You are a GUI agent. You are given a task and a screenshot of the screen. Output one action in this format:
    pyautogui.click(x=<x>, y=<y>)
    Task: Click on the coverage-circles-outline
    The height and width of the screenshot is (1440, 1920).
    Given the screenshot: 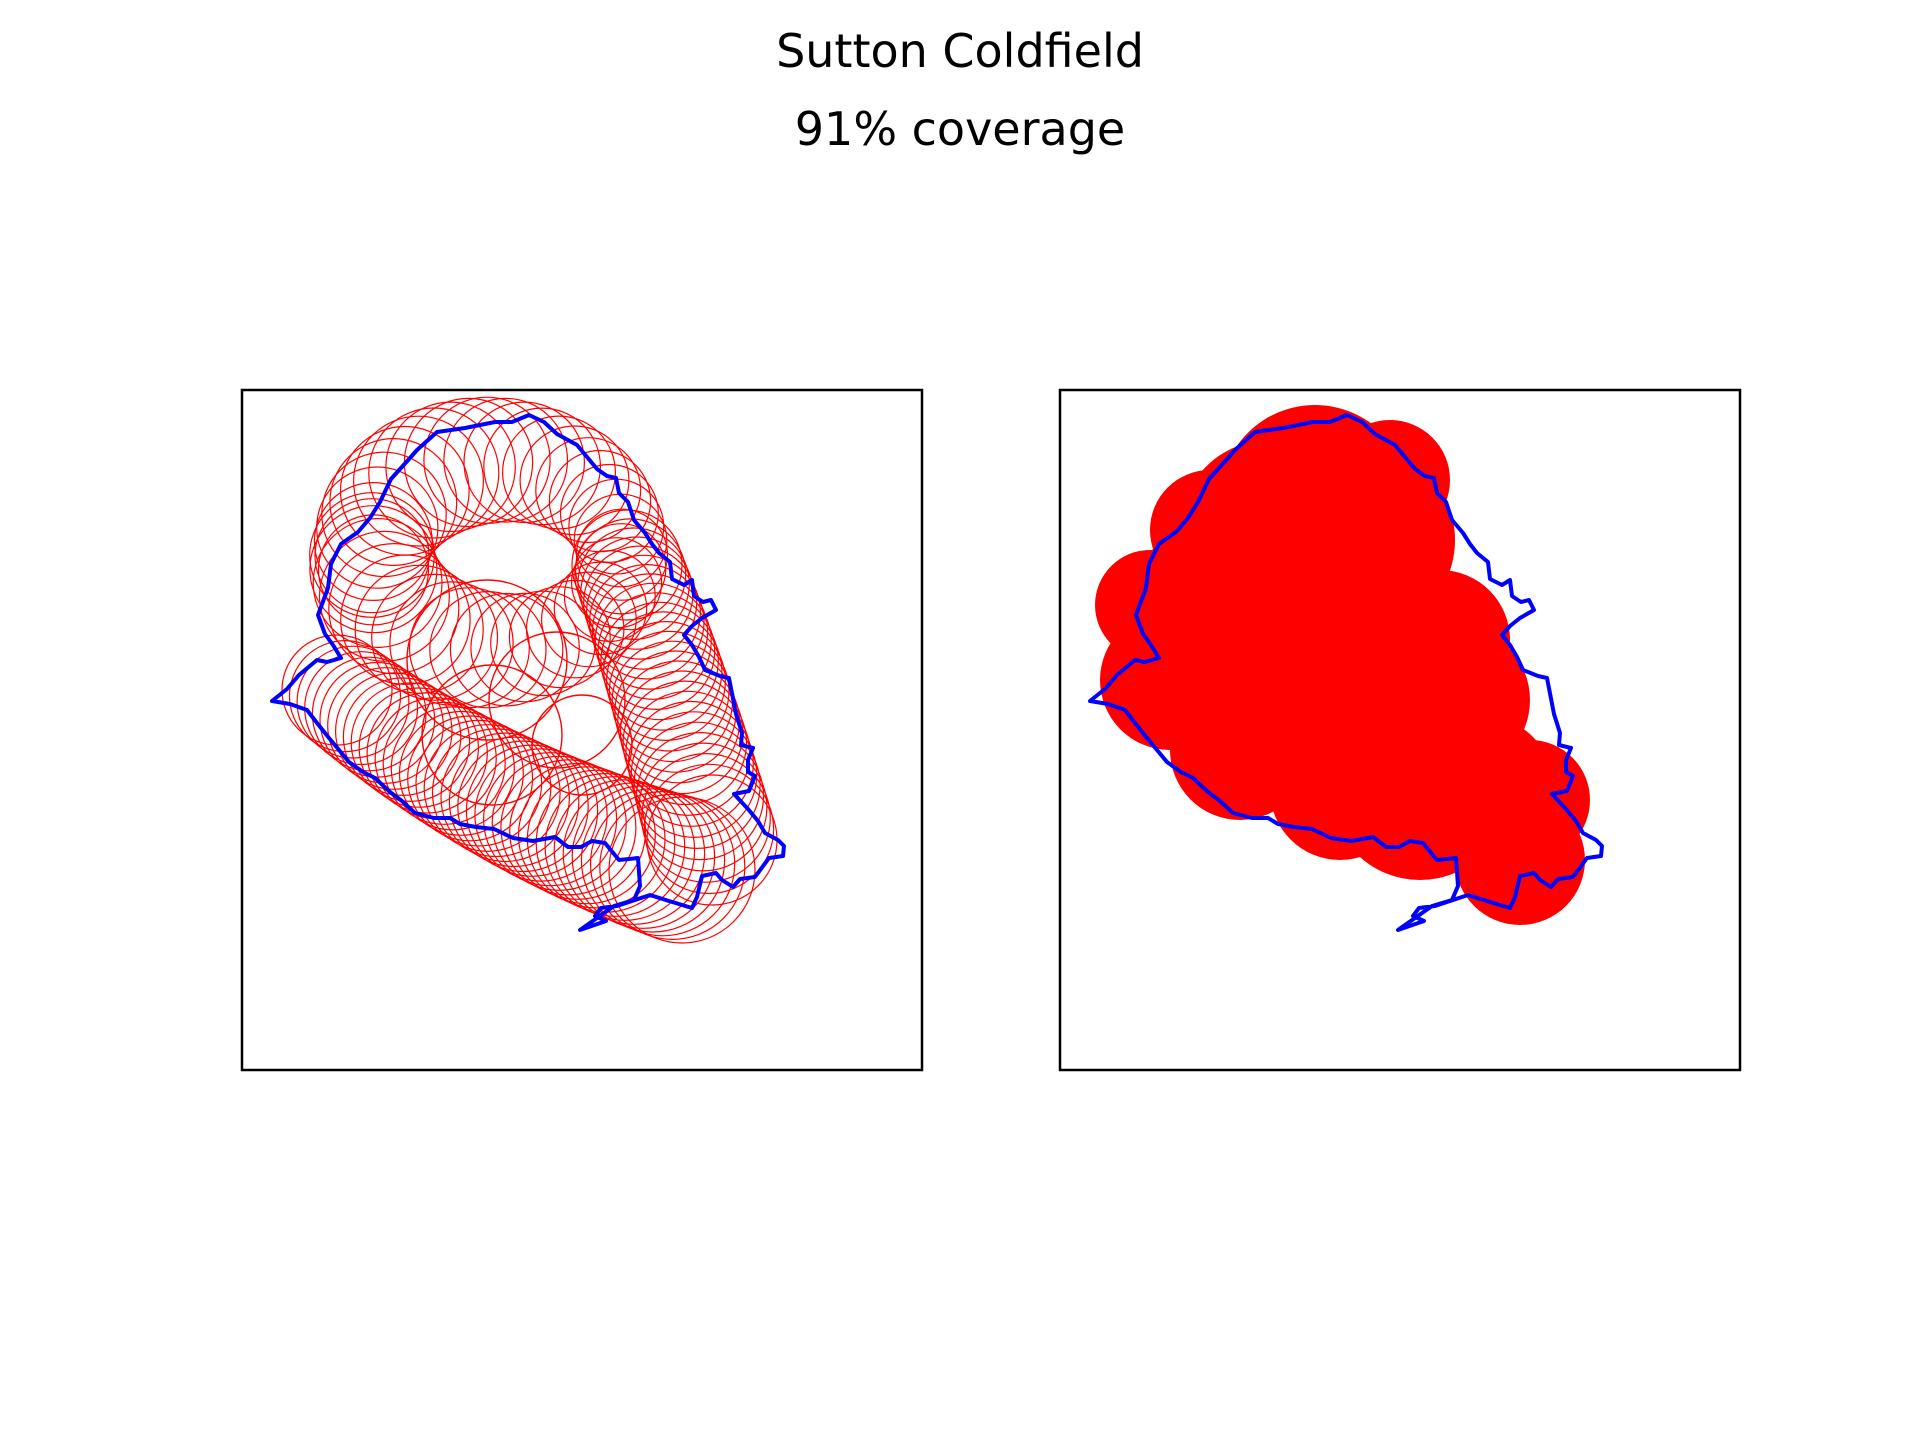 What is the action you would take?
    pyautogui.click(x=529, y=670)
    